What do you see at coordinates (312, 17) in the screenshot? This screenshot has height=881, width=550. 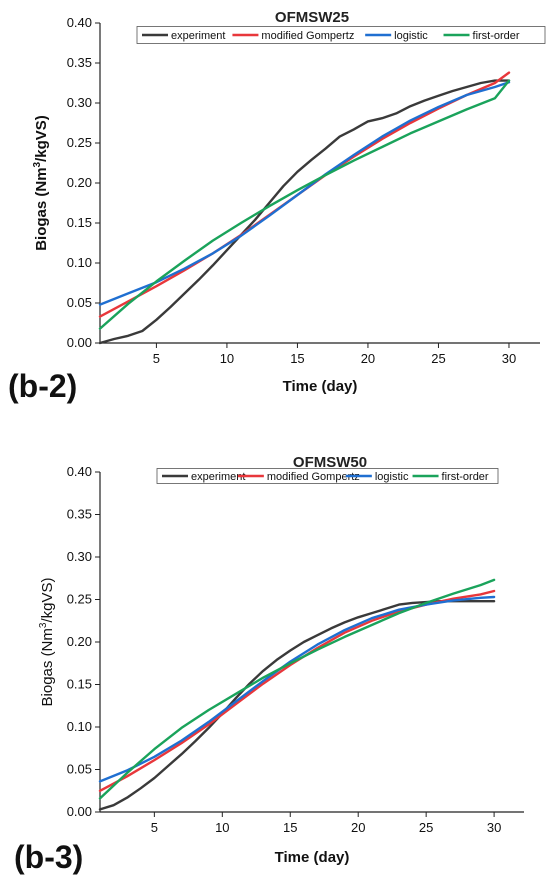 I see `chart-title: OFMSW25` at bounding box center [312, 17].